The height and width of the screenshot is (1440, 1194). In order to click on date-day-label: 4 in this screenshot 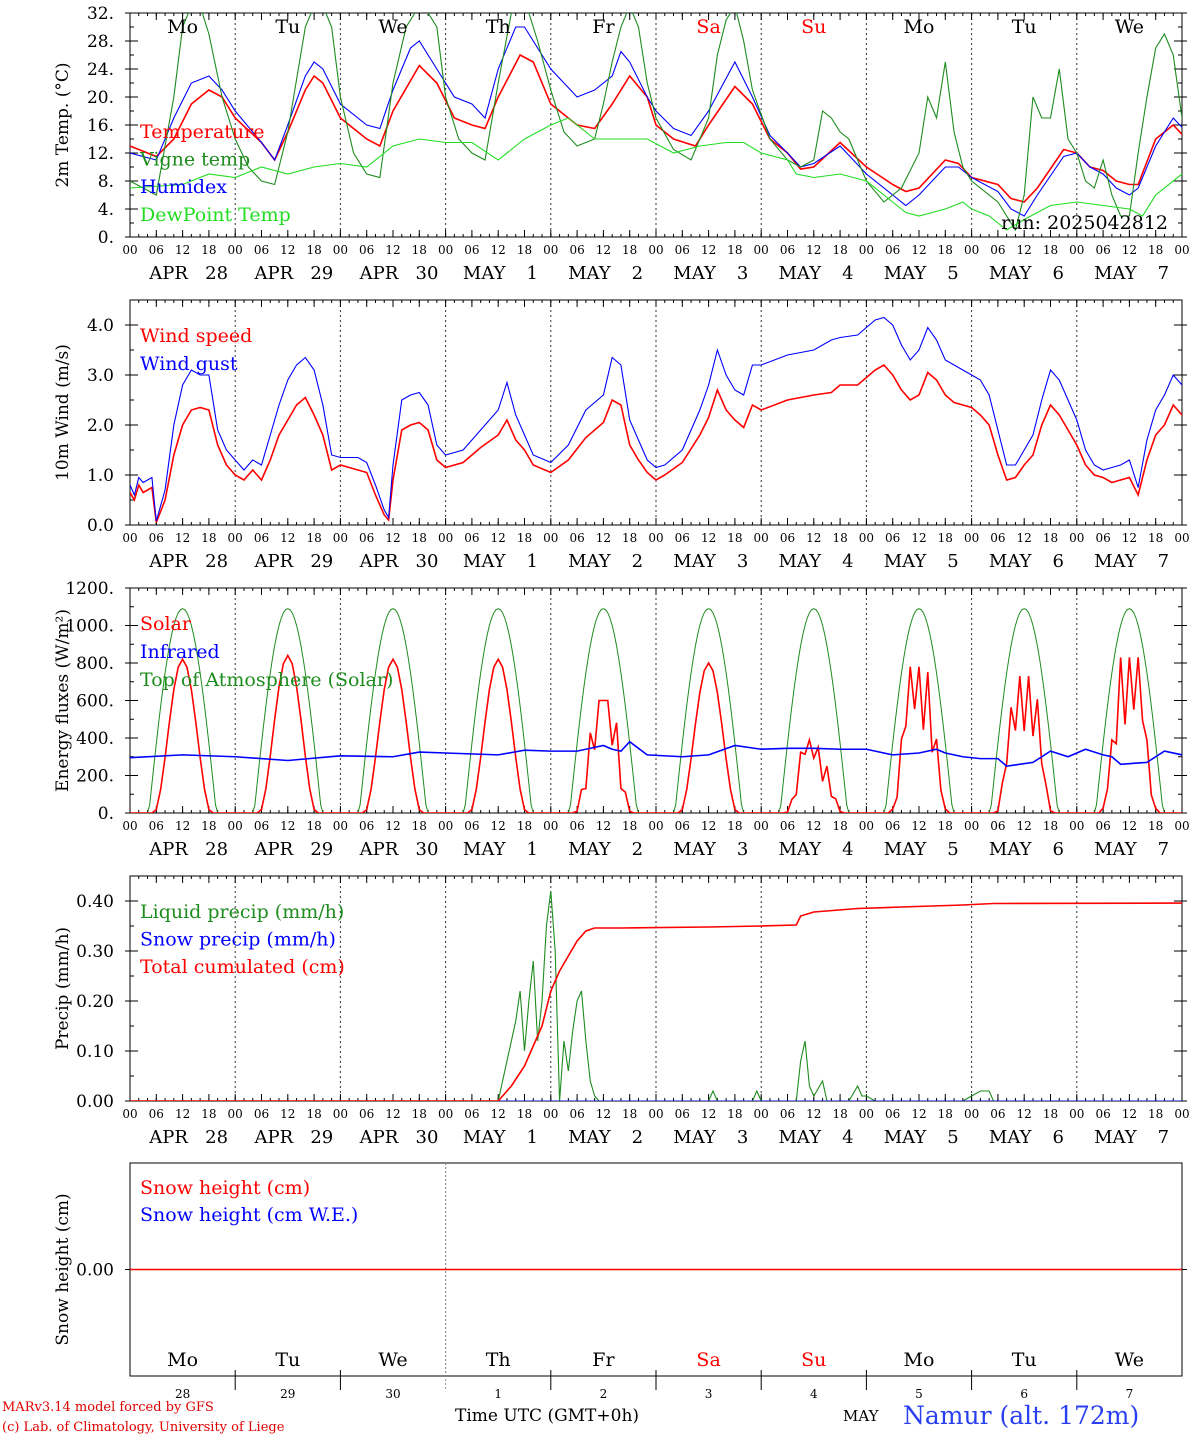, I will do `click(847, 561)`.